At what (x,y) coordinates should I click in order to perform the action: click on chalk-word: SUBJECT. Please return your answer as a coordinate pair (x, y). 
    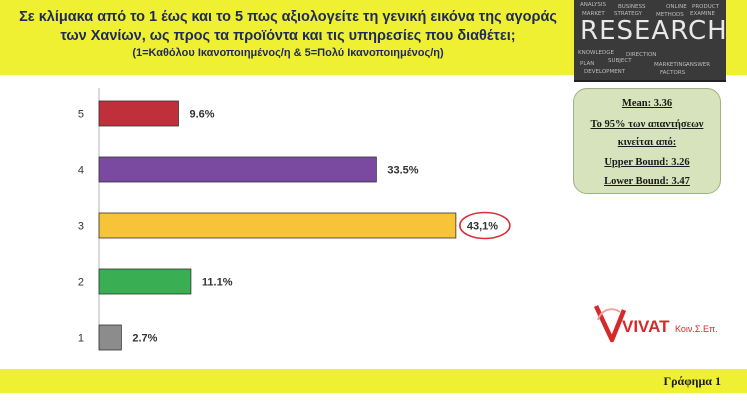
    Looking at the image, I should click on (620, 61).